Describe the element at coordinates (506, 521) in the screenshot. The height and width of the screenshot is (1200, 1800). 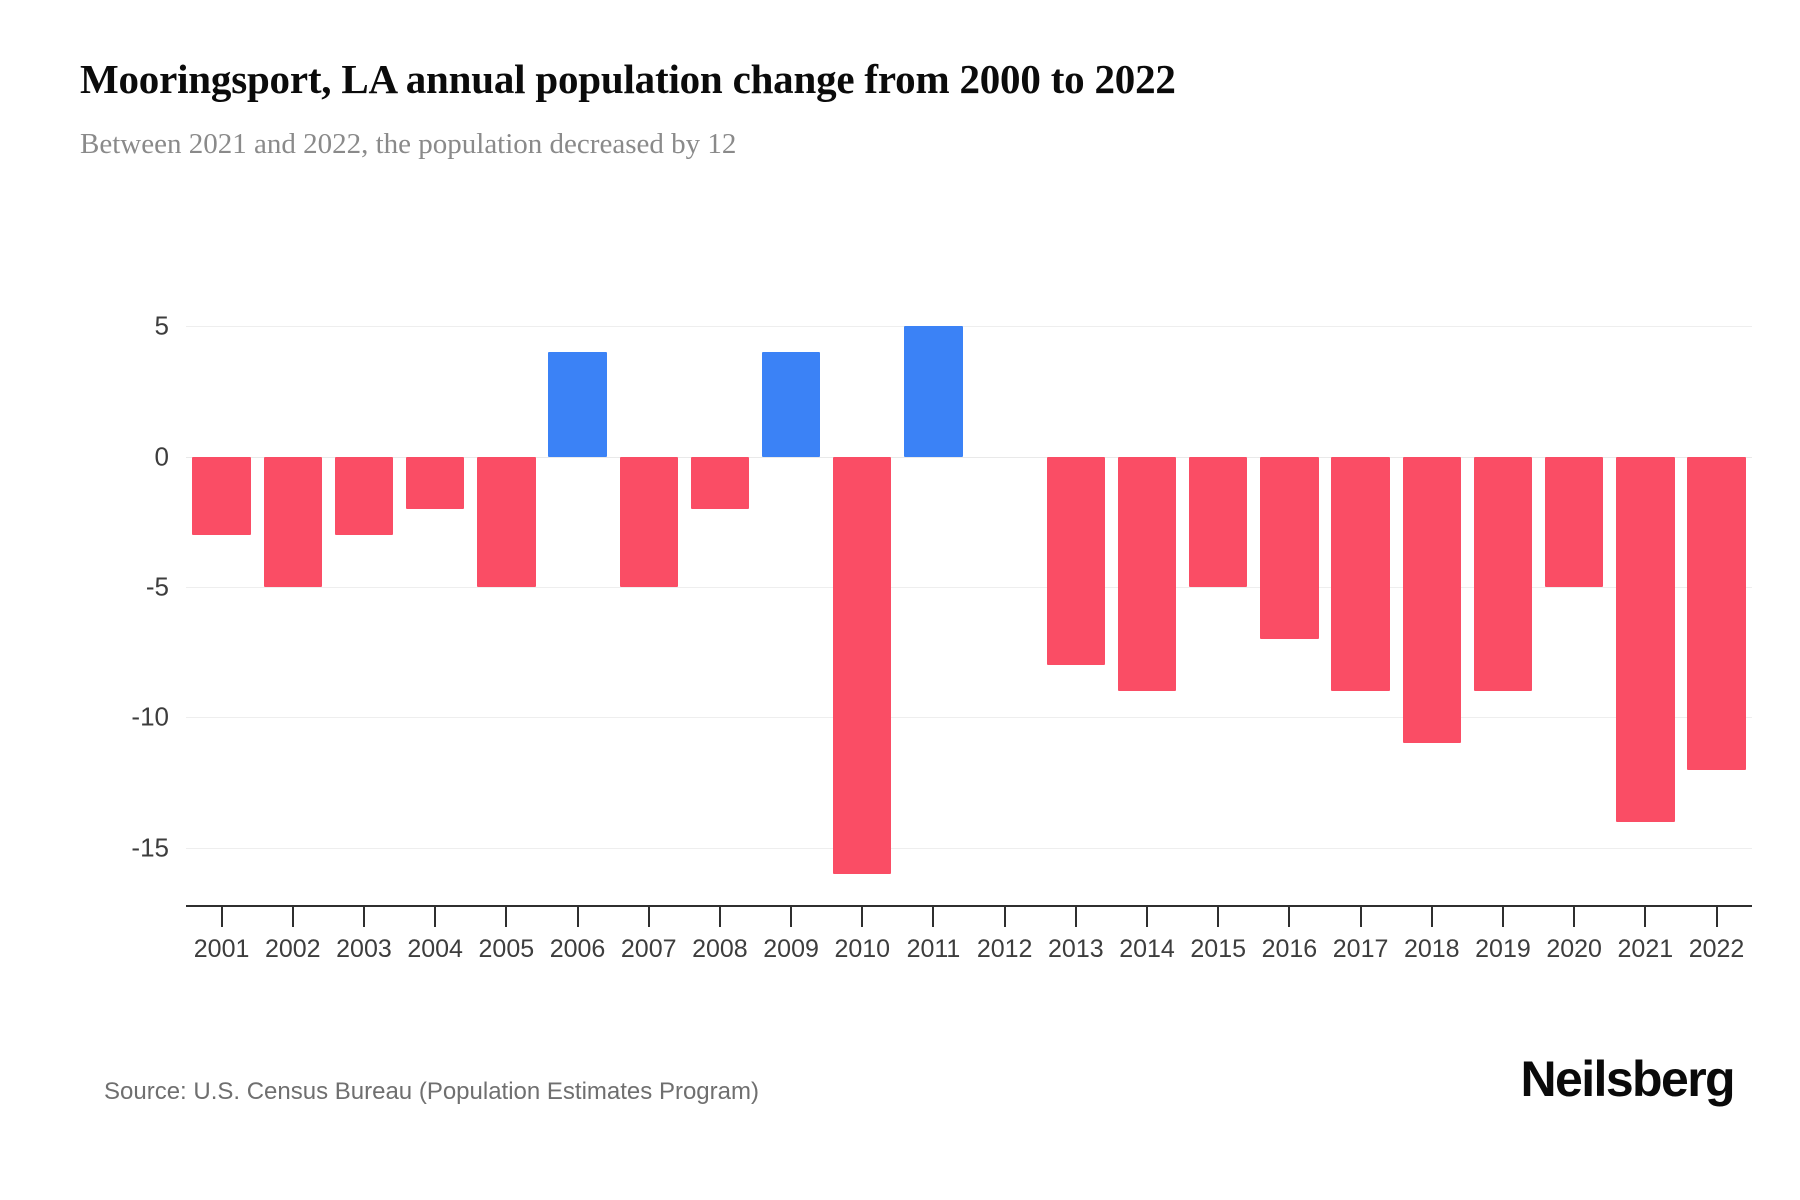
I see `bar-2005` at that location.